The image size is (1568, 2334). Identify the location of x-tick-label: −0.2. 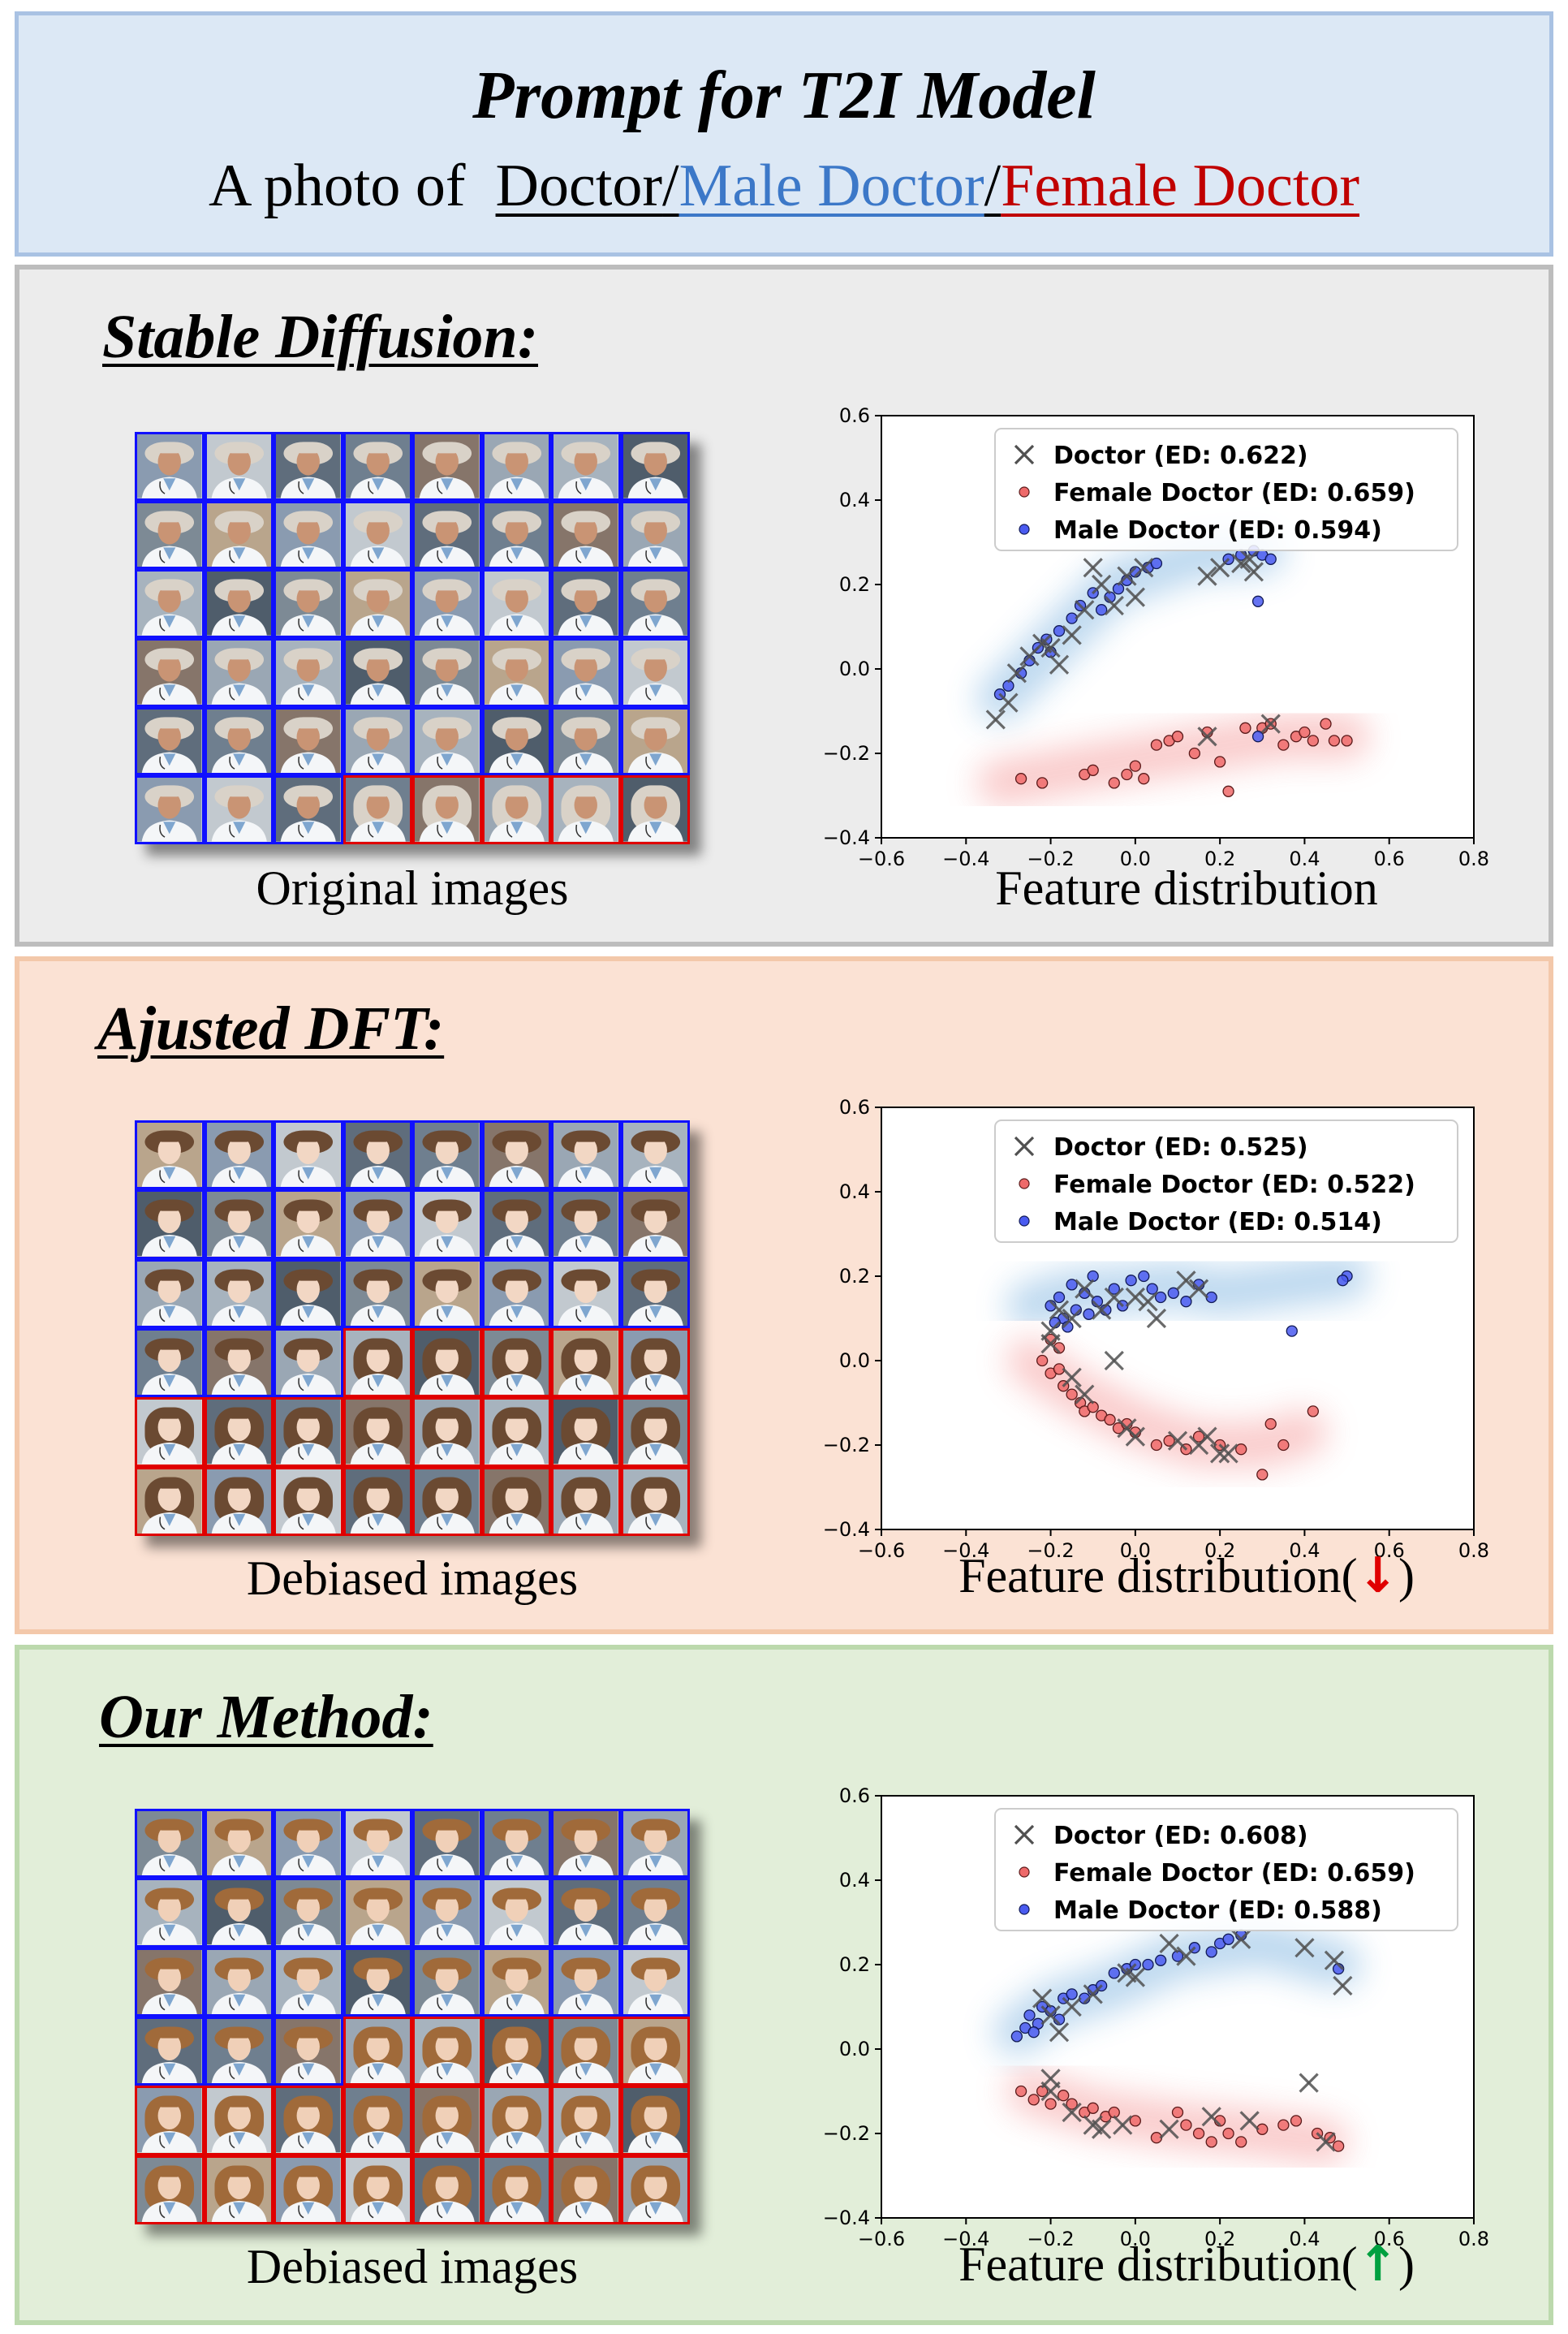
(1051, 2239).